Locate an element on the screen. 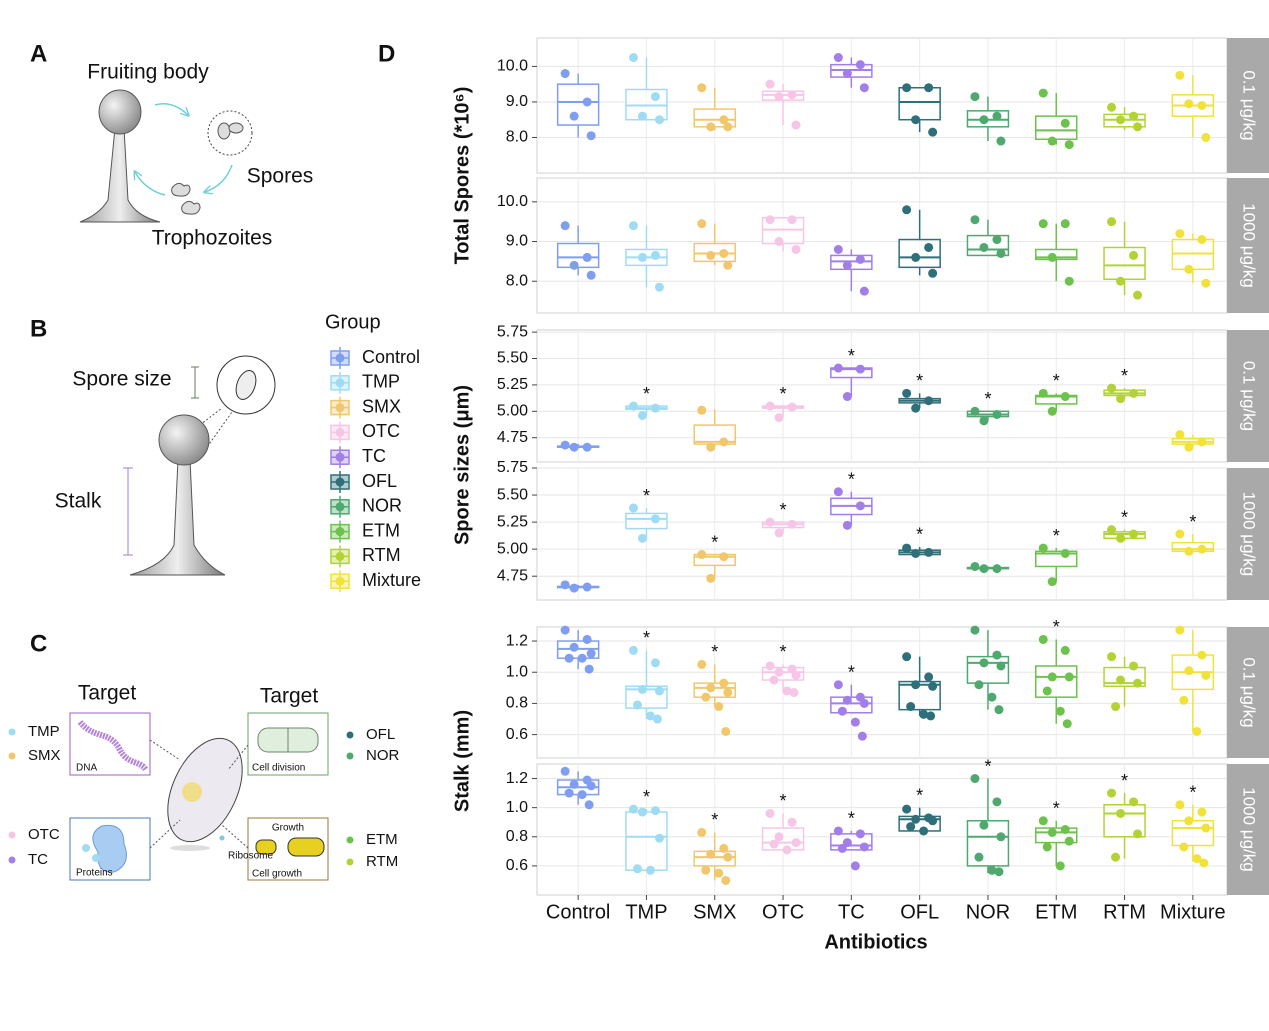  legend-label: SMX is located at coordinates (381, 406).